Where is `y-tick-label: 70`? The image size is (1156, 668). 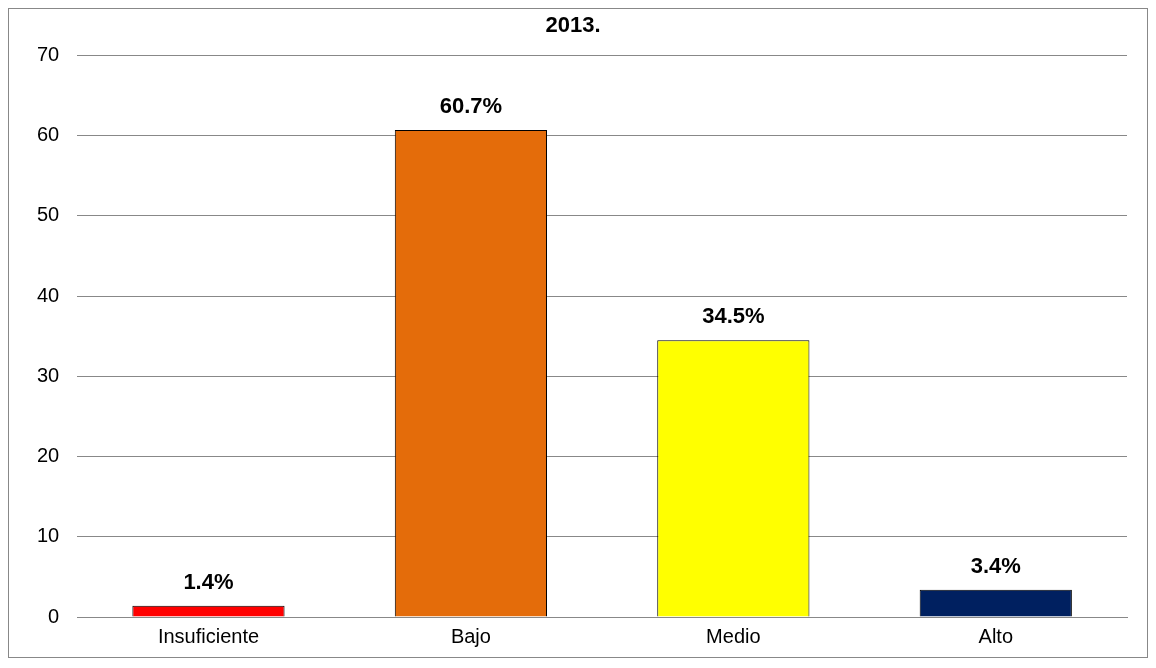
y-tick-label: 70 is located at coordinates (48, 53).